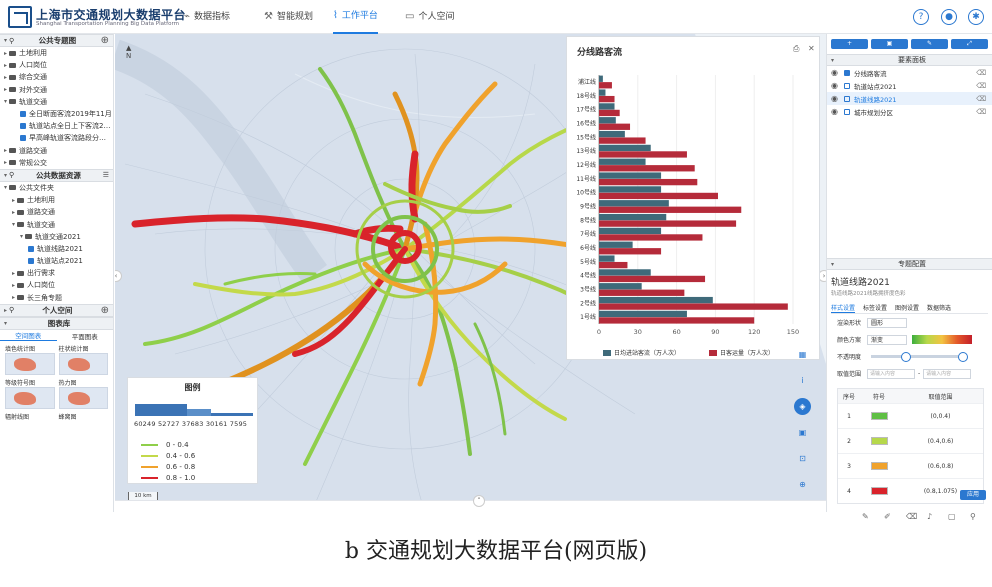 Image resolution: width=992 pixels, height=587 pixels. What do you see at coordinates (909, 60) in the screenshot?
I see `section-feature-panel: ▾ 要素面板` at bounding box center [909, 60].